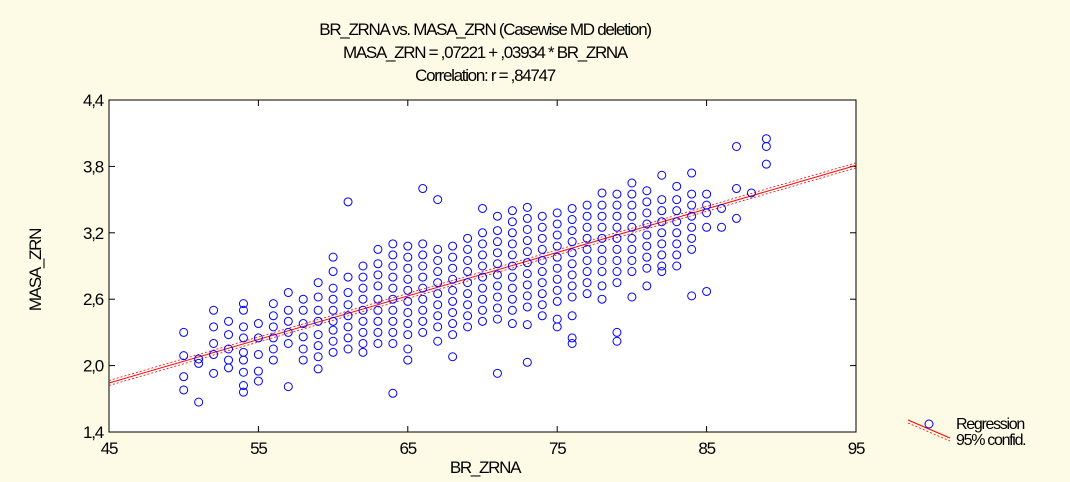 Image resolution: width=1070 pixels, height=482 pixels. Describe the element at coordinates (93, 100) in the screenshot. I see `y-tick-label: 4,4` at that location.